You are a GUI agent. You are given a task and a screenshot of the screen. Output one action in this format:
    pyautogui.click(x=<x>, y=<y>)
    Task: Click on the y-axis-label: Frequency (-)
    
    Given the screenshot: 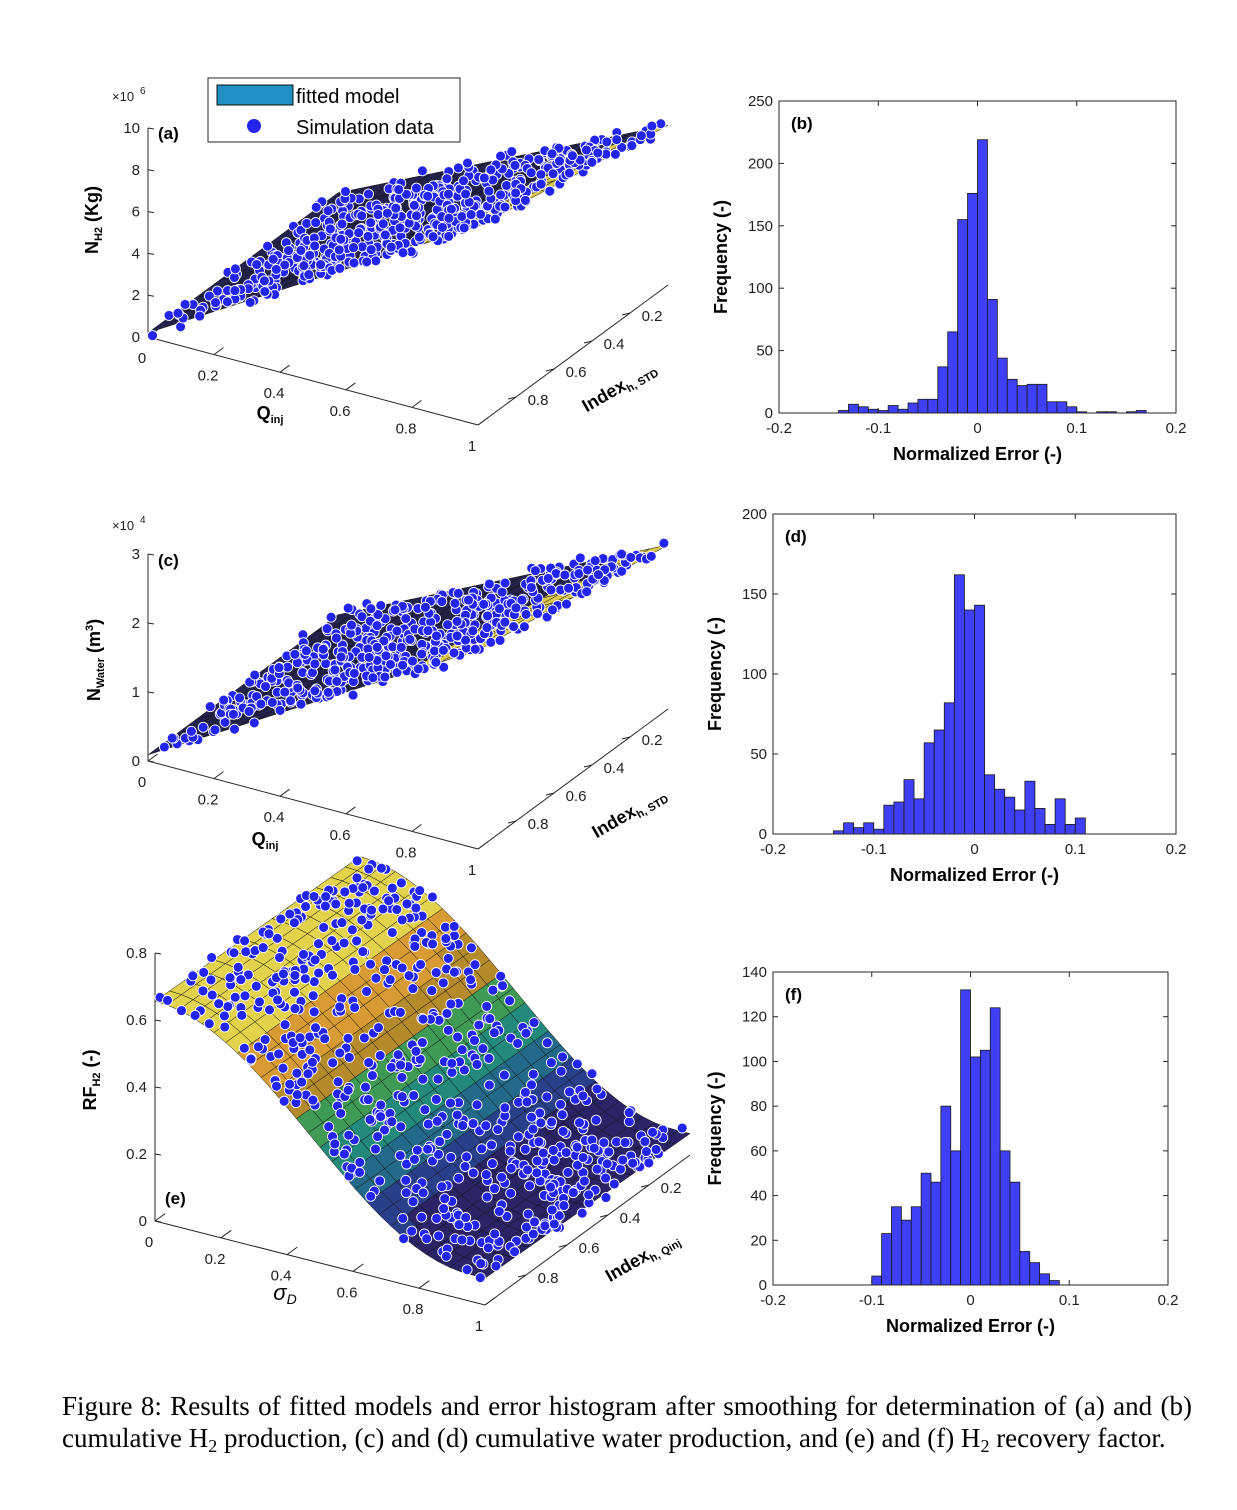 What is the action you would take?
    pyautogui.click(x=715, y=1128)
    